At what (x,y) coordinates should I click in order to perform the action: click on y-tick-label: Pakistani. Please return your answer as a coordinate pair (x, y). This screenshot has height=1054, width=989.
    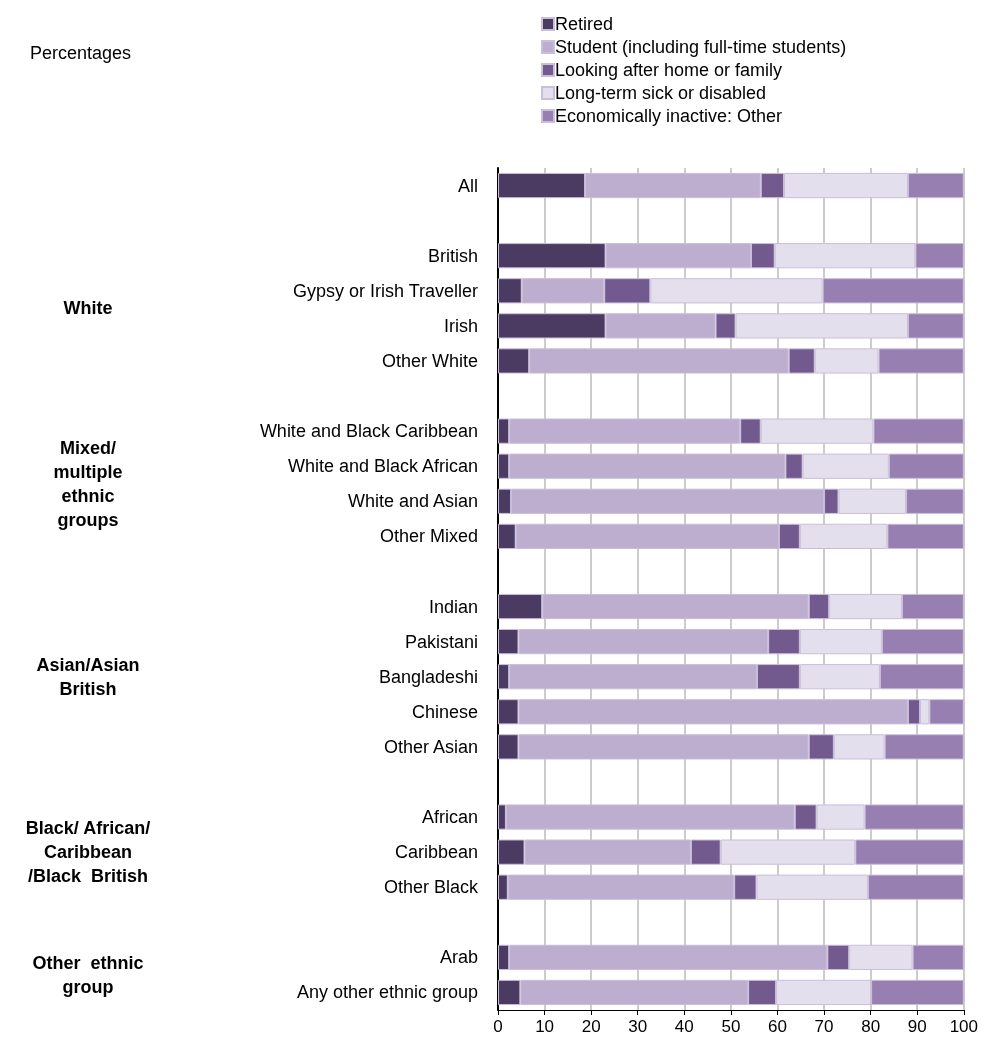
    Looking at the image, I should click on (441, 641).